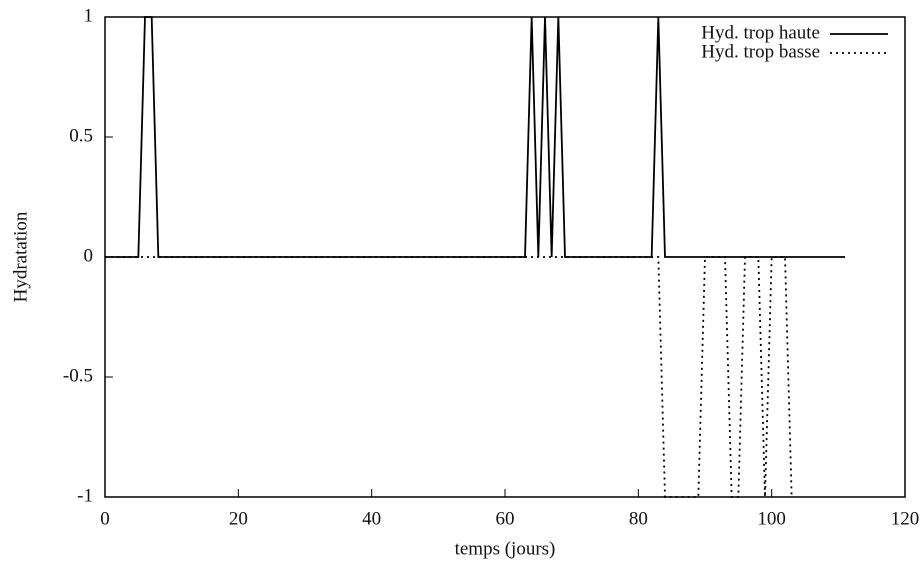  I want to click on x-axis-label: temps (jours), so click(505, 548).